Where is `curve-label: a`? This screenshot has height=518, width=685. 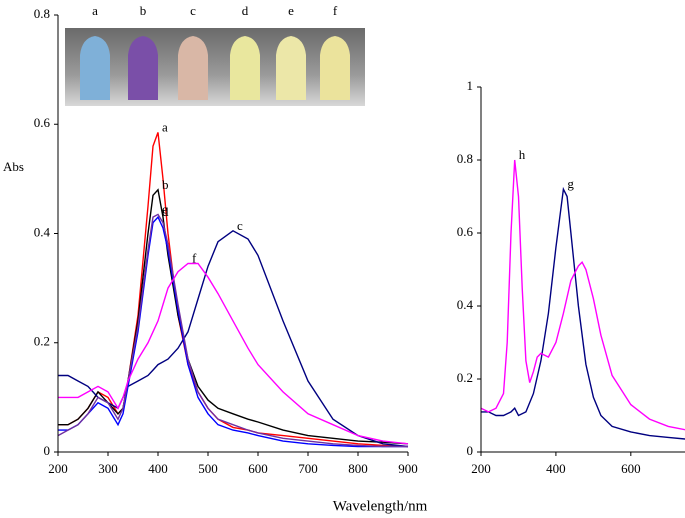
curve-label: a is located at coordinates (165, 126).